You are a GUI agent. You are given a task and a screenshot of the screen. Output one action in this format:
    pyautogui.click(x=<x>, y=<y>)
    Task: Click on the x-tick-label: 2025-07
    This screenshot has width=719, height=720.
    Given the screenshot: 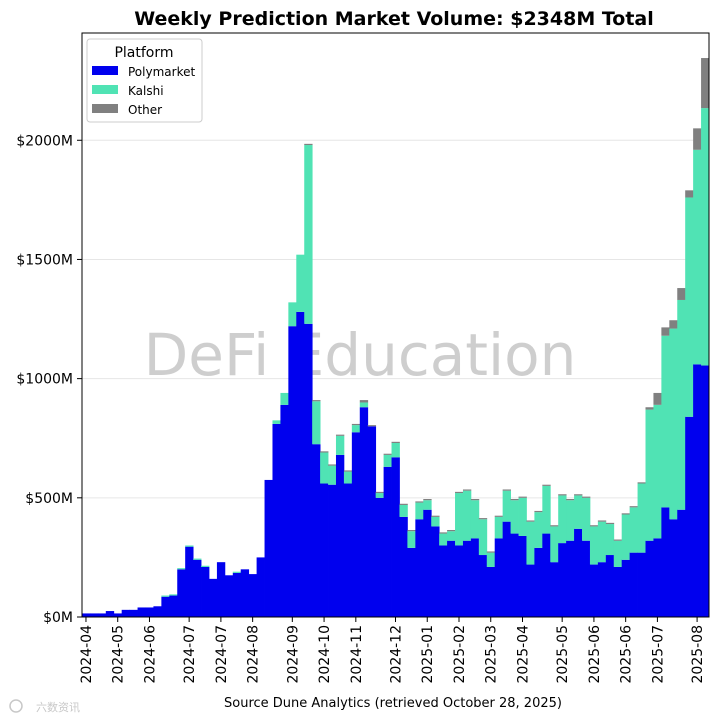 What is the action you would take?
    pyautogui.click(x=658, y=654)
    